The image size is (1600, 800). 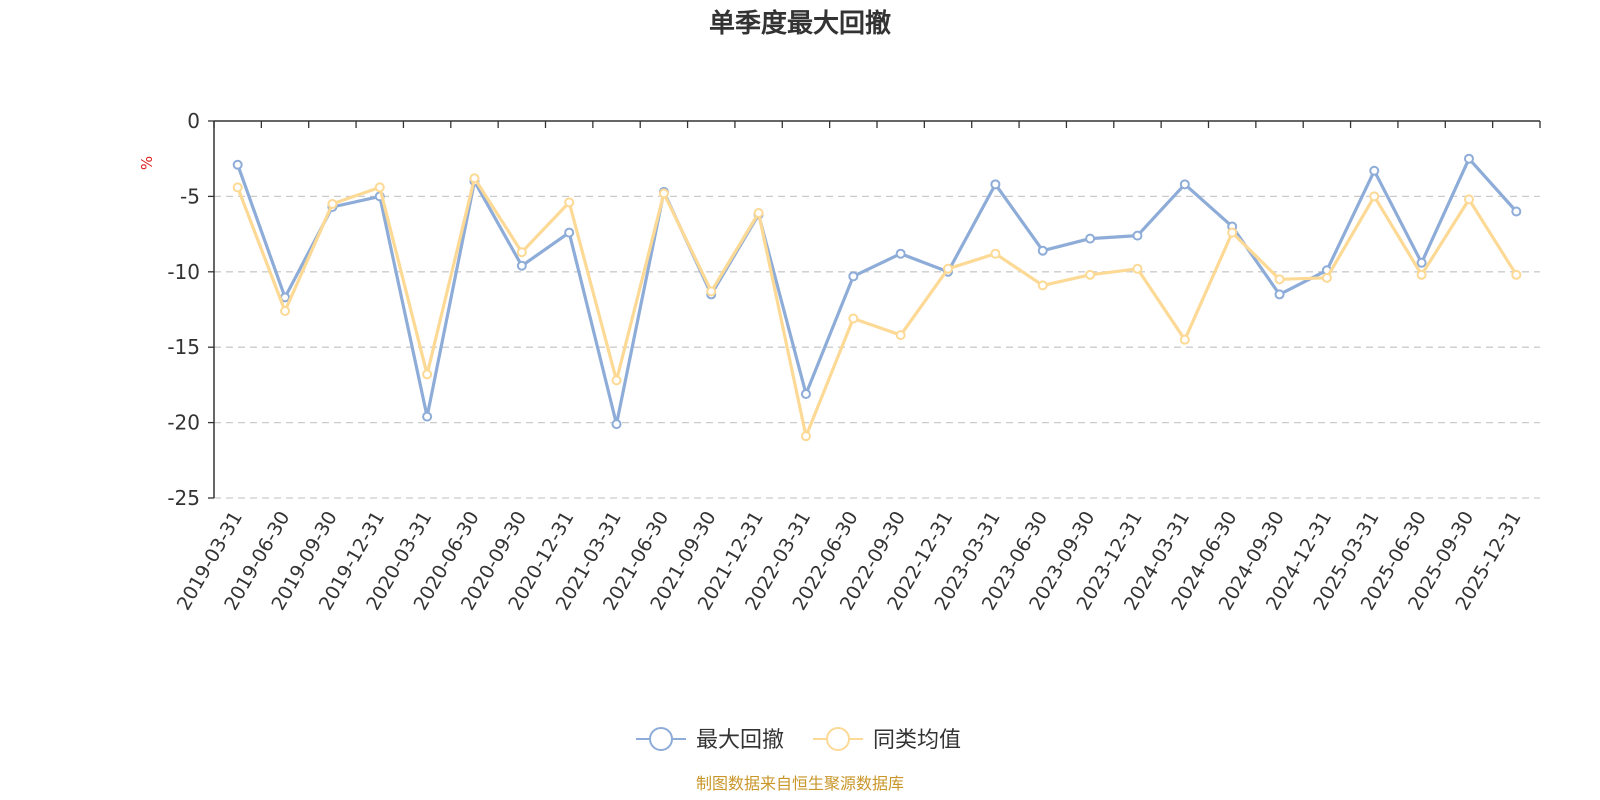 I want to click on legend: 最大回撤 同类均值, so click(x=798, y=740).